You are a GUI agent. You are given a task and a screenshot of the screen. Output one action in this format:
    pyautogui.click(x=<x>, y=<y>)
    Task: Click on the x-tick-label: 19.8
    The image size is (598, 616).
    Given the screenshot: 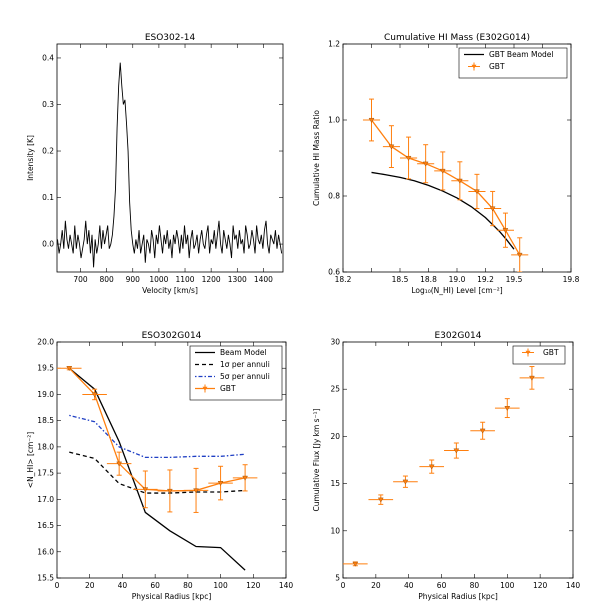 What is the action you would take?
    pyautogui.click(x=571, y=279)
    